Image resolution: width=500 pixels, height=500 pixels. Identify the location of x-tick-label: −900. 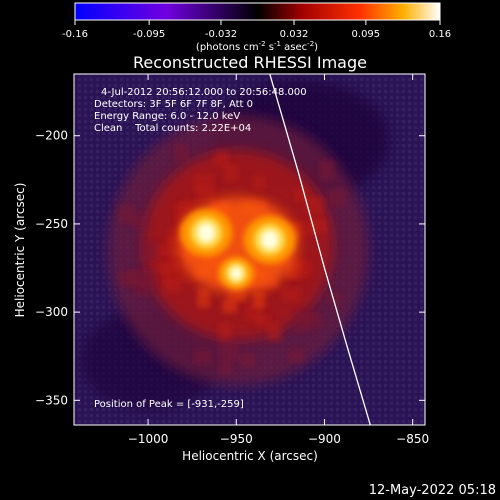
(324, 439).